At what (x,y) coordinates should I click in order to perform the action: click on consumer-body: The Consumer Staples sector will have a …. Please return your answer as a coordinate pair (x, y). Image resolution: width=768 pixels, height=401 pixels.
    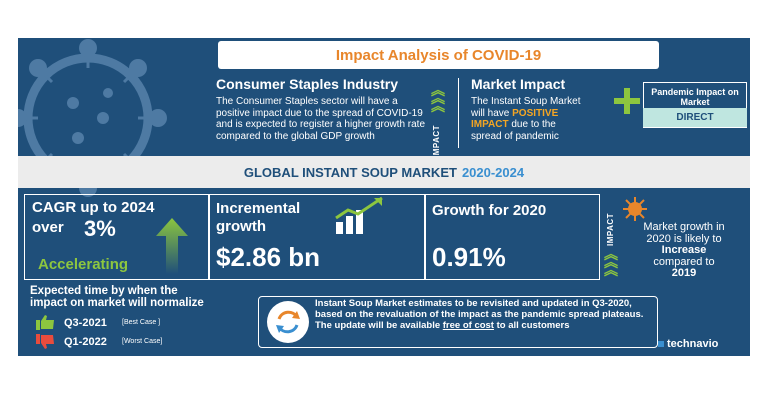
    Looking at the image, I should click on (321, 119).